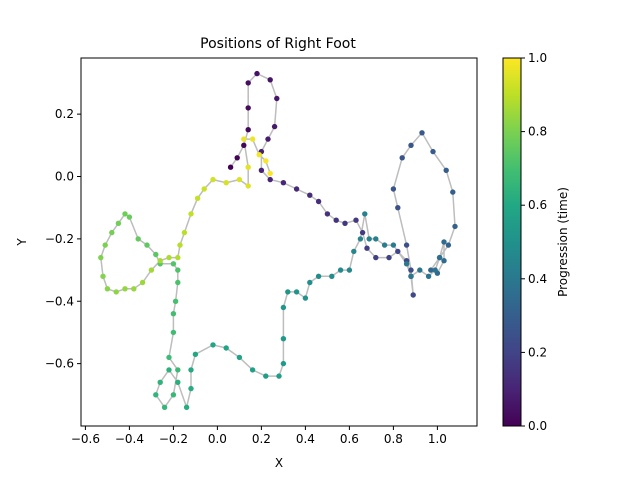  Describe the element at coordinates (437, 439) in the screenshot. I see `x-tick-label: 1.0` at that location.